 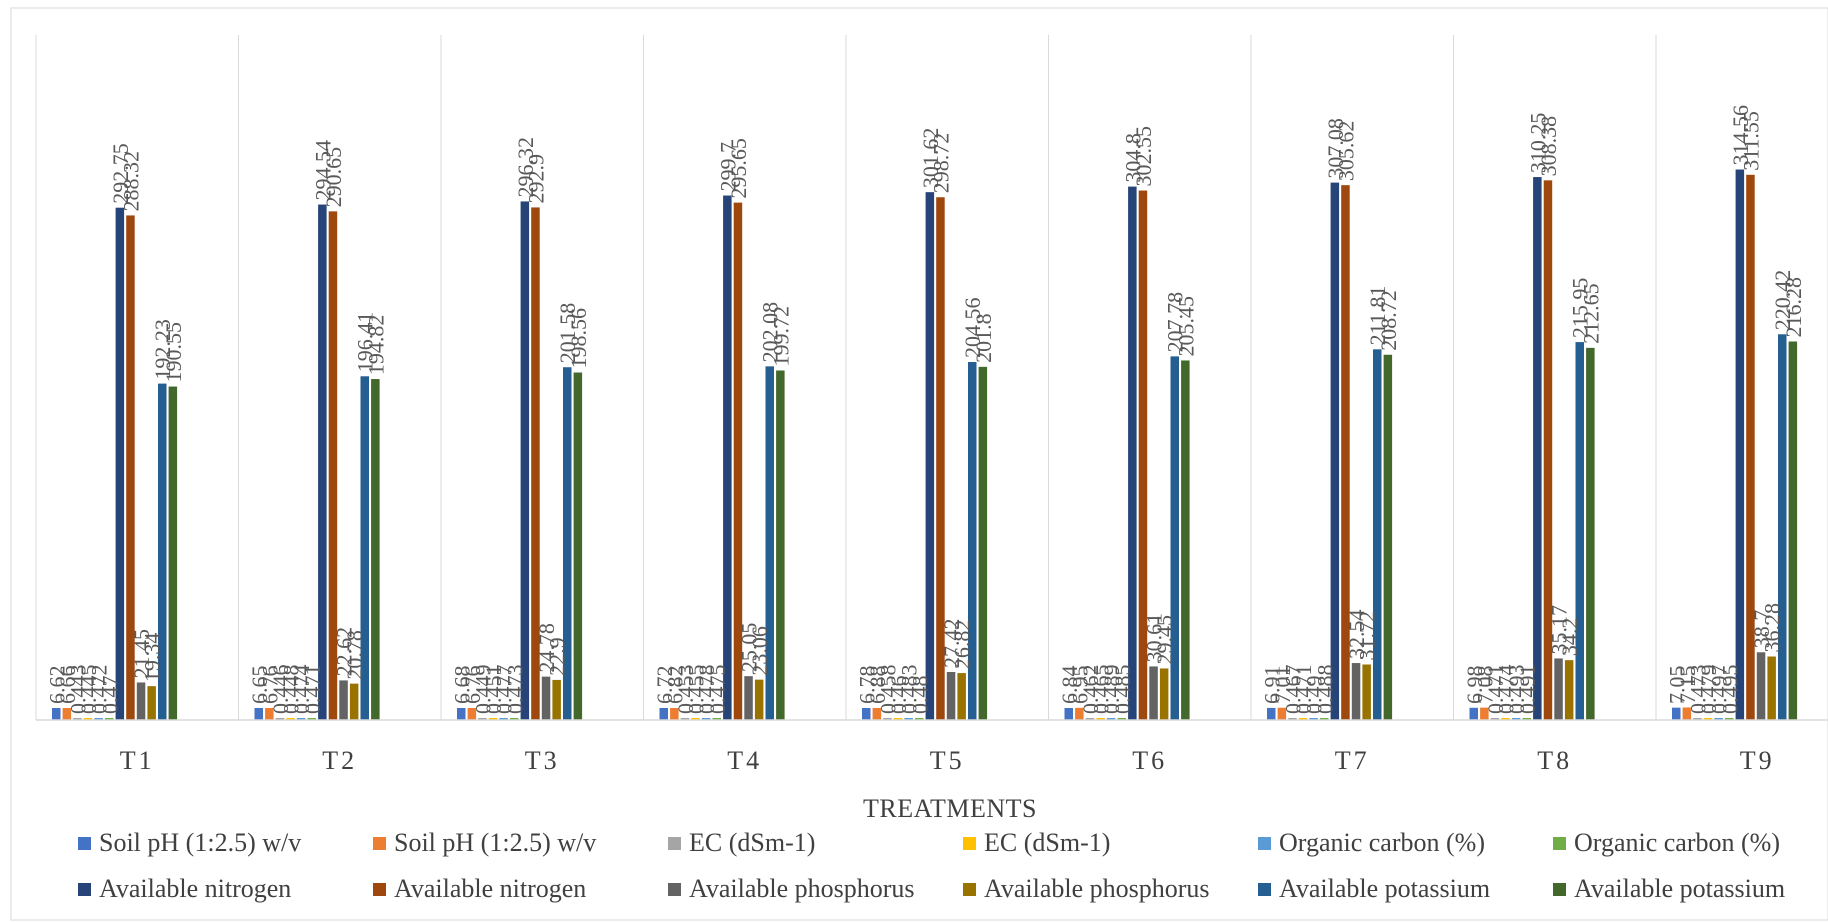 What do you see at coordinates (717, 690) in the screenshot?
I see `data-label: 0.475` at bounding box center [717, 690].